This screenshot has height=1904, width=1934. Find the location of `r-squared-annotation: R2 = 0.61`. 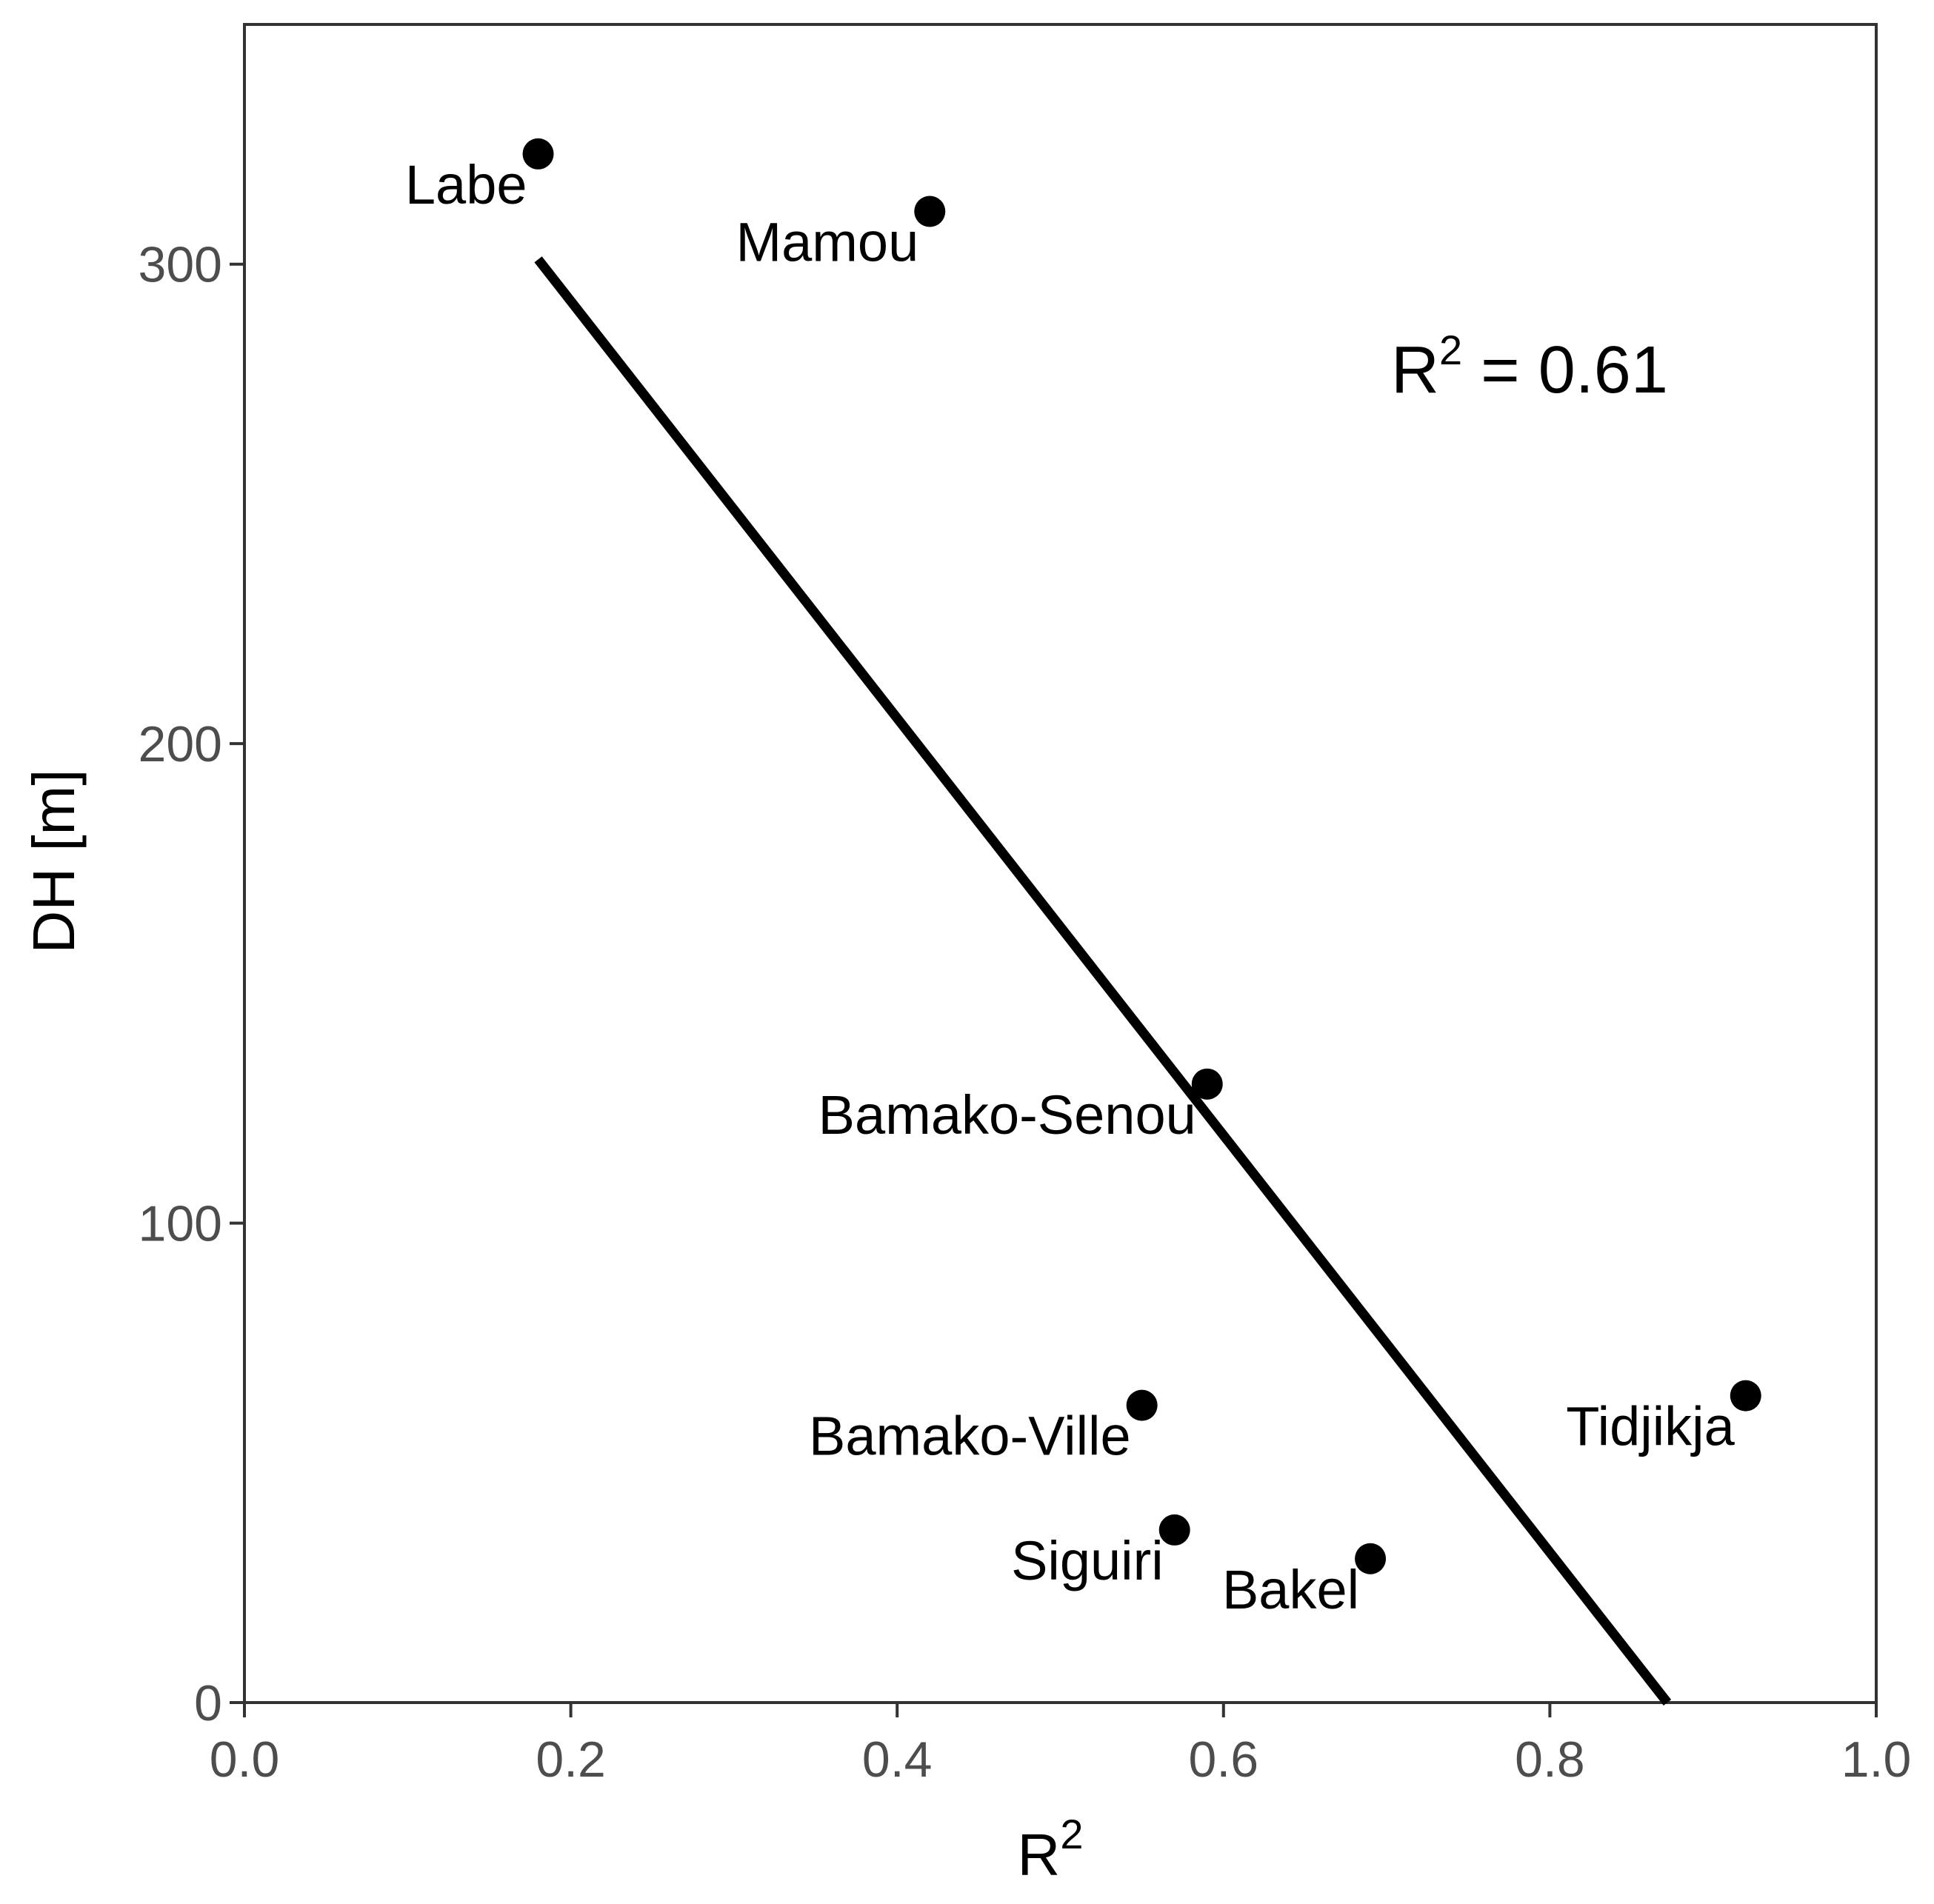

r-squared-annotation: R2 = 0.61 is located at coordinates (1530, 367).